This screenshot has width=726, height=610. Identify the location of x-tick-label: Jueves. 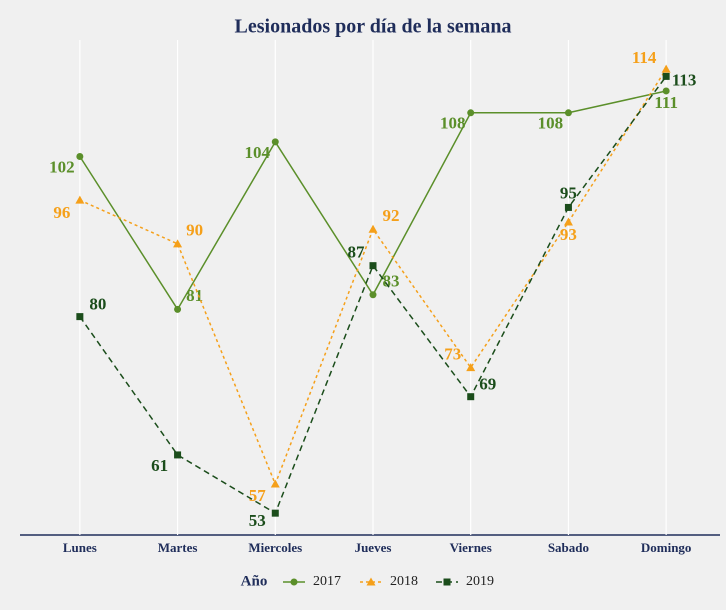
(373, 547).